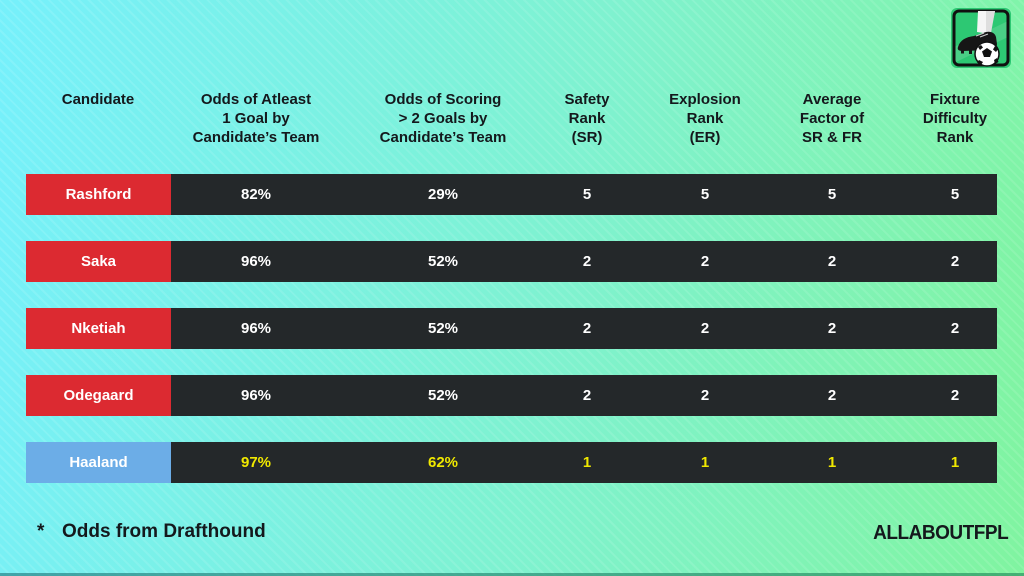 The height and width of the screenshot is (576, 1024). Describe the element at coordinates (98, 395) in the screenshot. I see `candidate-label: Odegaard` at that location.